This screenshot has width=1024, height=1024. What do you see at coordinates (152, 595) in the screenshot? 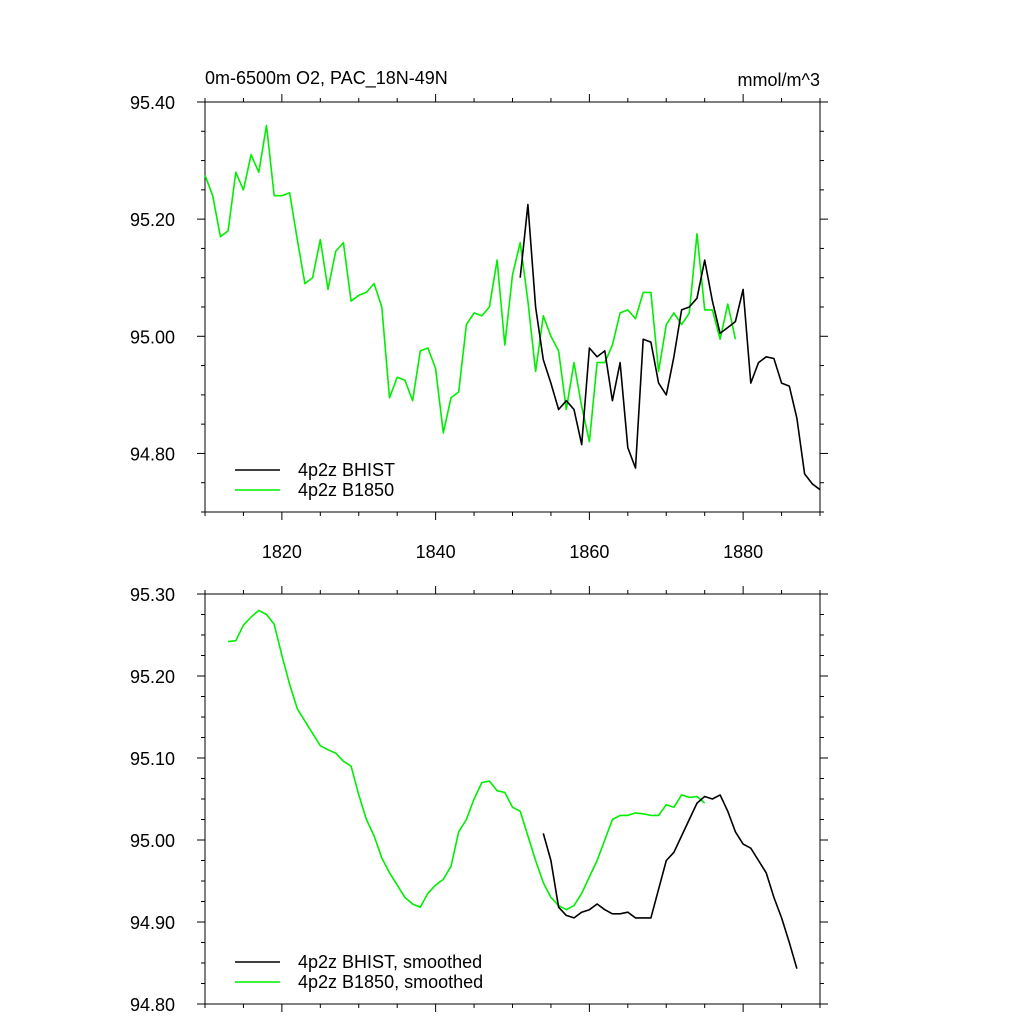
I see `bottom-ytick-label-5: 95.30` at bounding box center [152, 595].